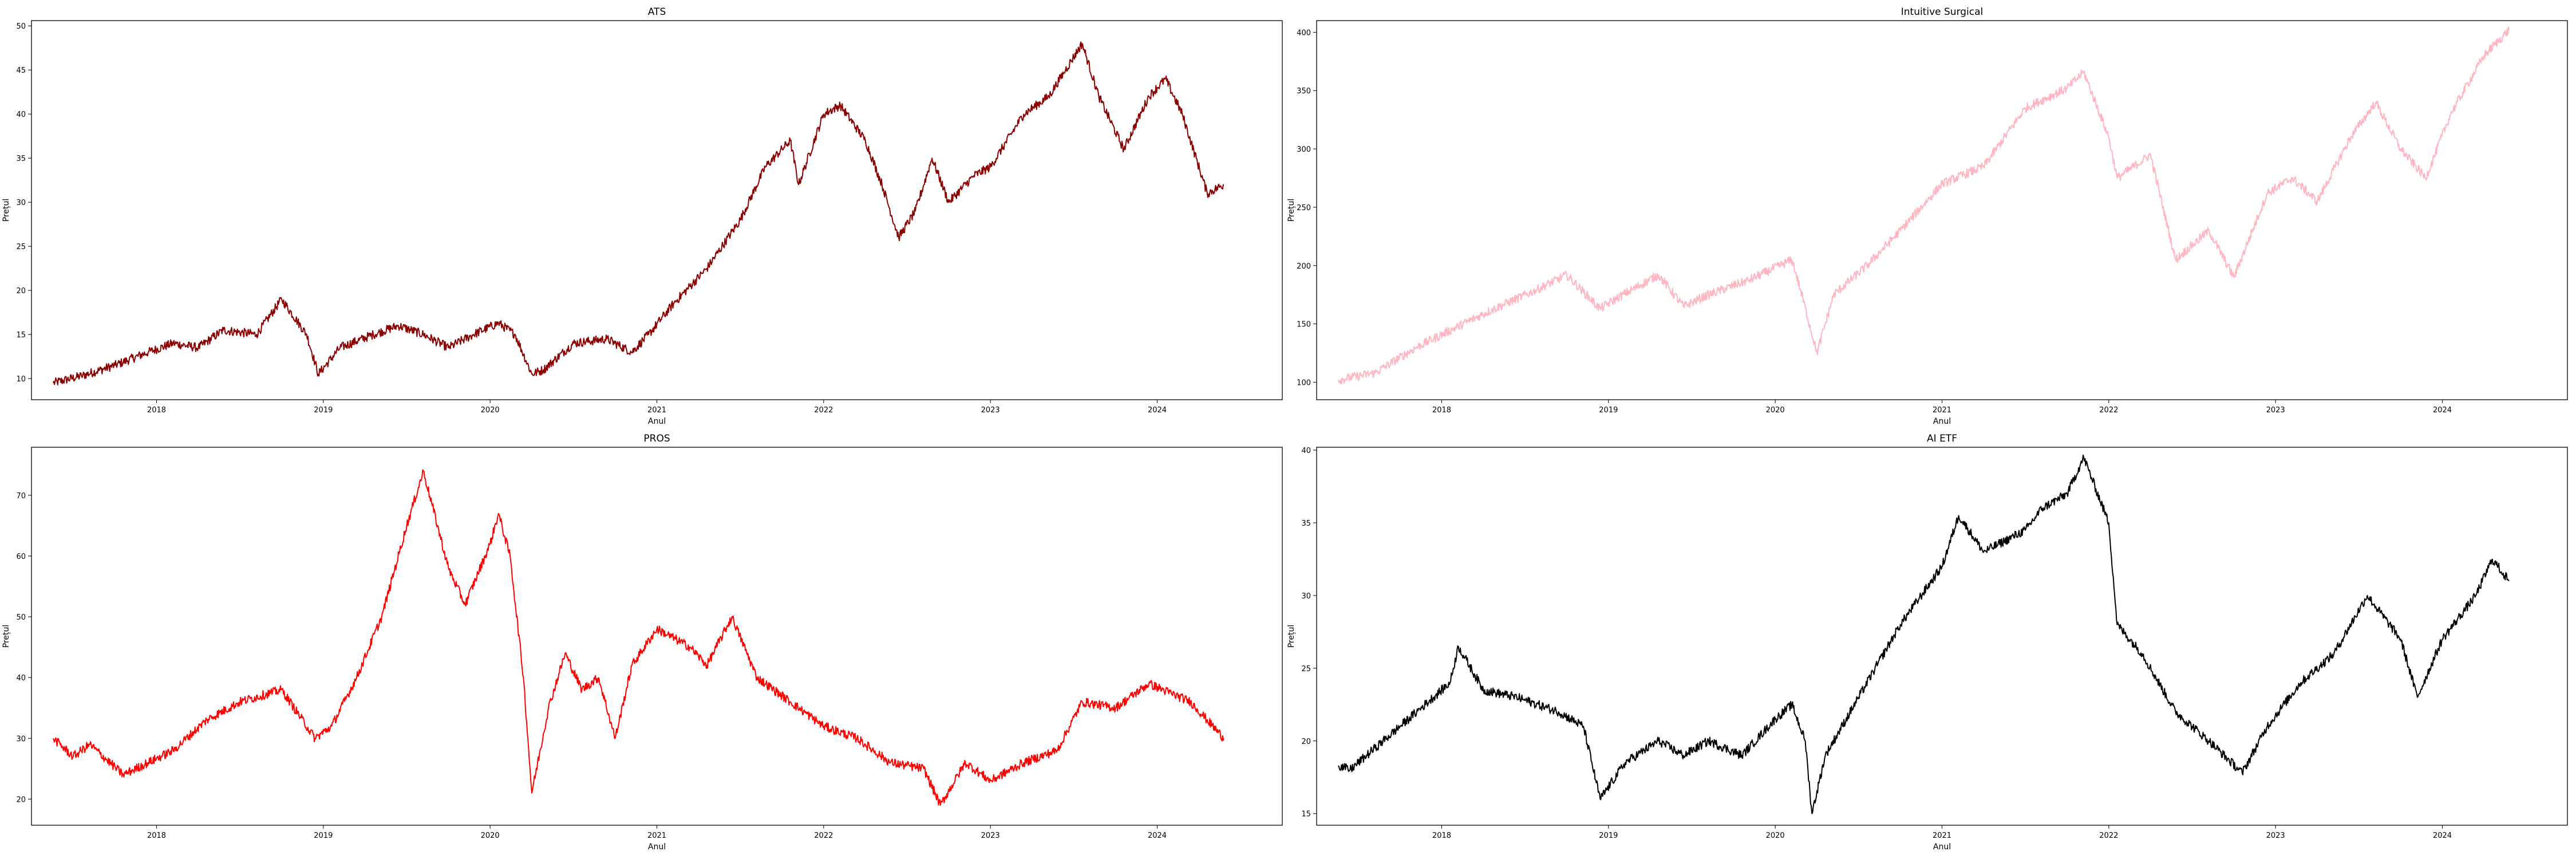  Describe the element at coordinates (1942, 438) in the screenshot. I see `chart-title: AI ETF` at that location.